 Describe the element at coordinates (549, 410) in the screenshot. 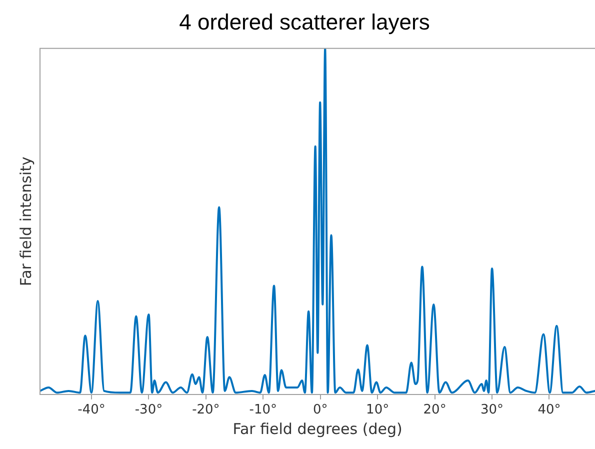

I see `x-tick-label: 40°` at that location.